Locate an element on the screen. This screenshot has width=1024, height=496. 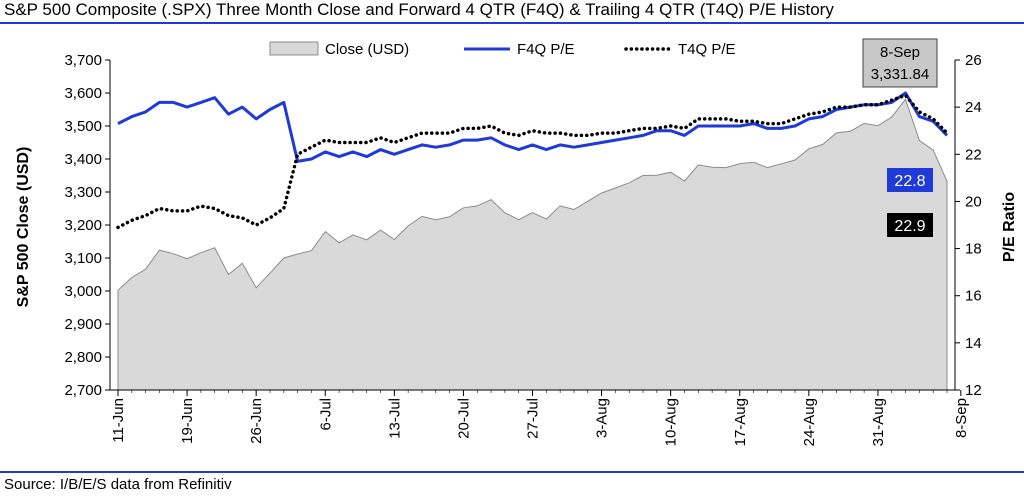
t4q-end-label-text: 22.9 is located at coordinates (909, 226).